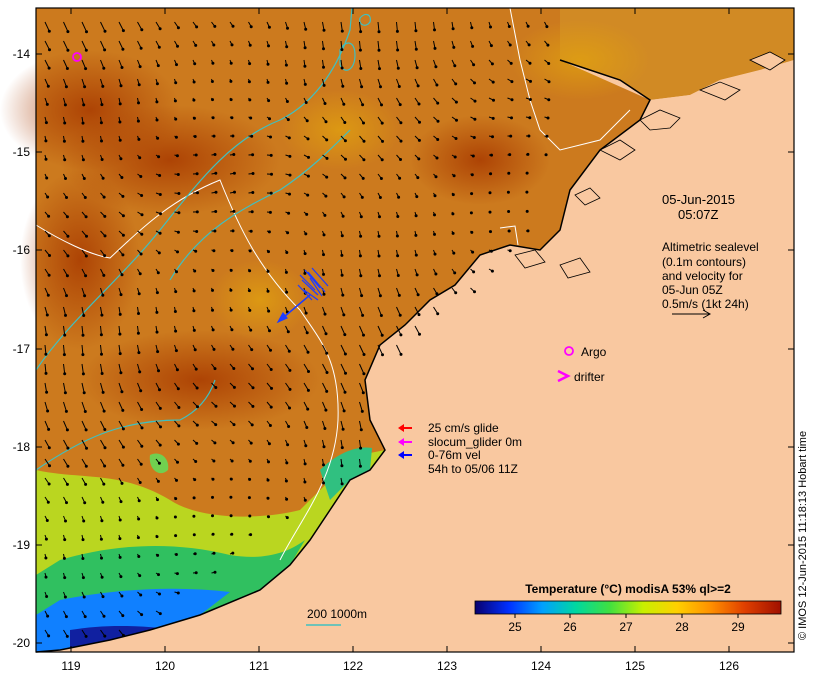 The height and width of the screenshot is (680, 820). I want to click on altimetry-line: Altimetric sealevel, so click(710, 247).